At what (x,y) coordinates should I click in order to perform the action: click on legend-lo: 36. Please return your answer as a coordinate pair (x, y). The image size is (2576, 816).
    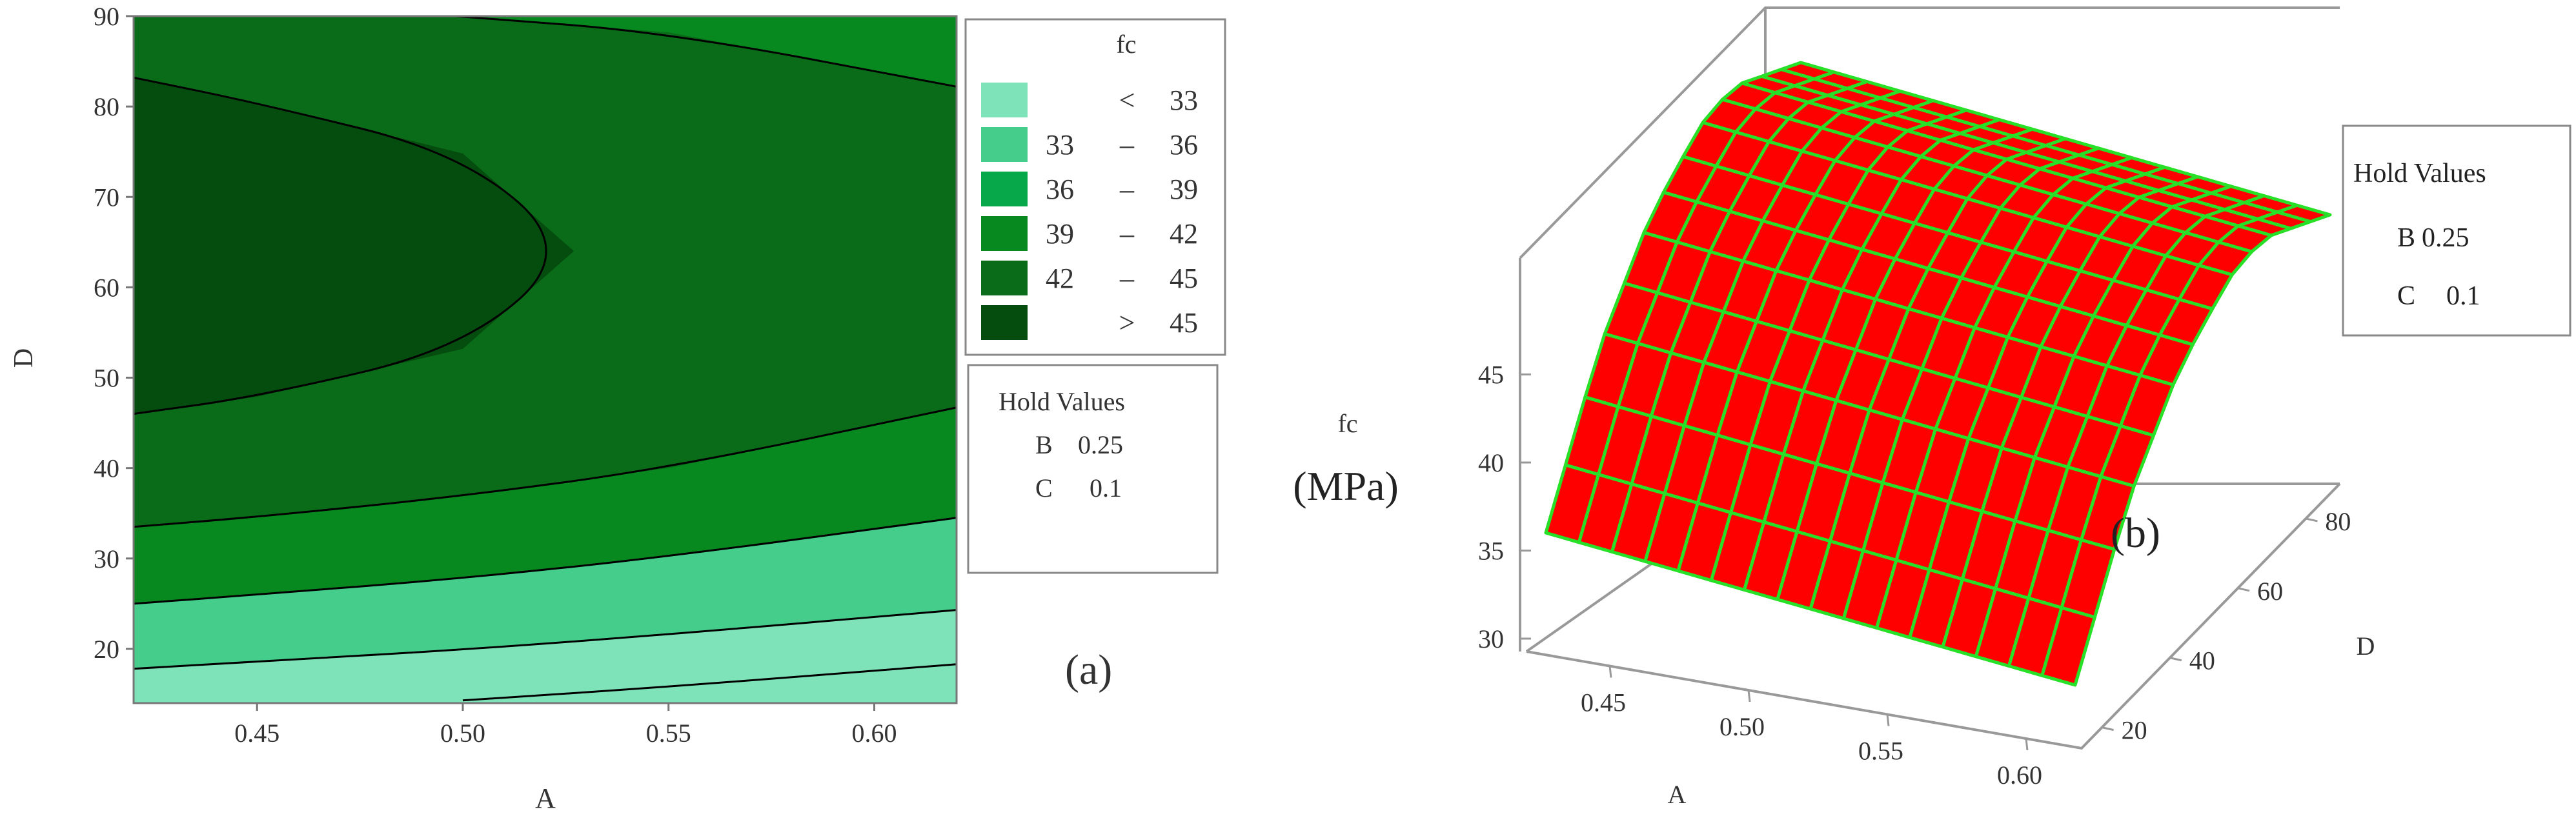
    Looking at the image, I should click on (1060, 190).